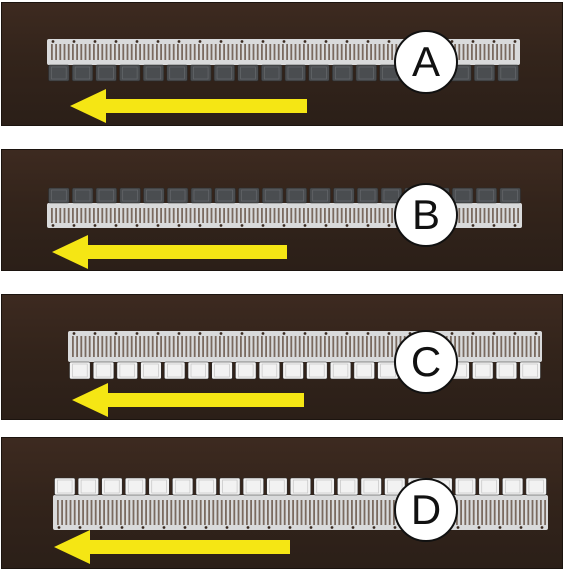 The width and height of the screenshot is (564, 585). I want to click on label-b: B, so click(425, 214).